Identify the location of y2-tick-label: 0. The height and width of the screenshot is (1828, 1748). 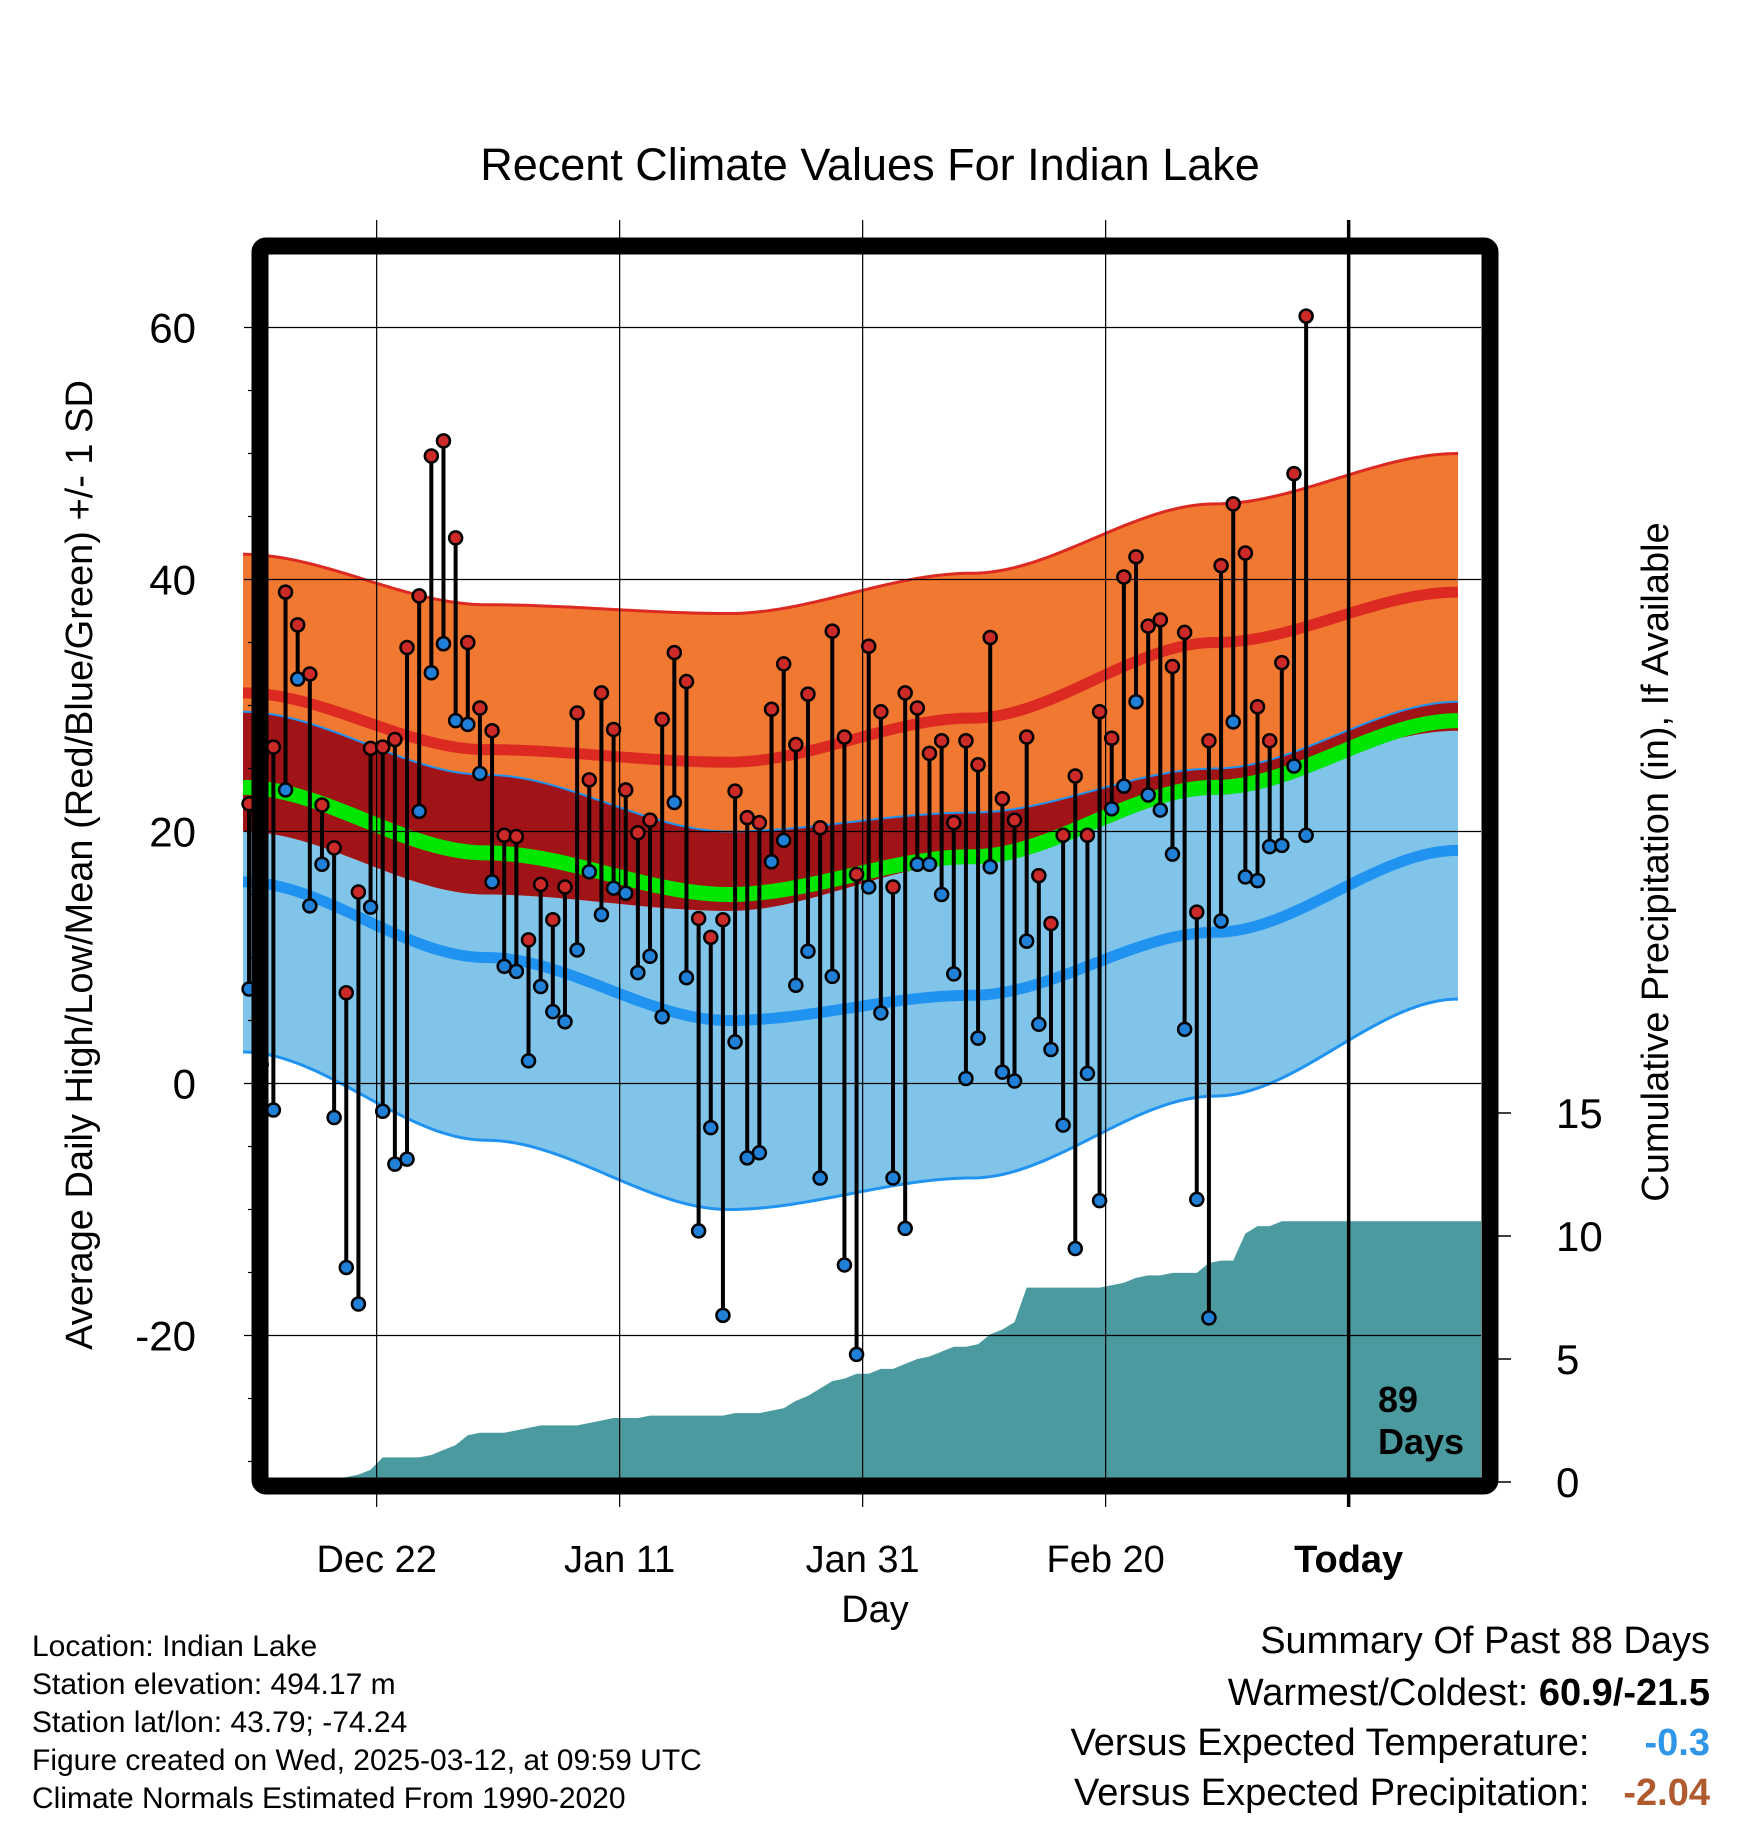
(1567, 1482).